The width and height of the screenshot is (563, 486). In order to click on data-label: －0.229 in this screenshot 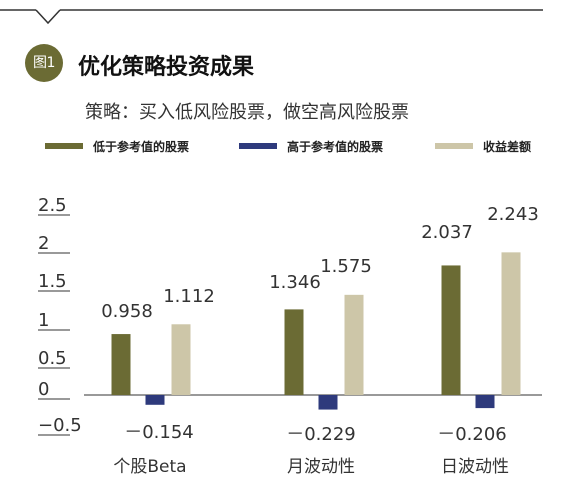, I will do `click(321, 434)`.